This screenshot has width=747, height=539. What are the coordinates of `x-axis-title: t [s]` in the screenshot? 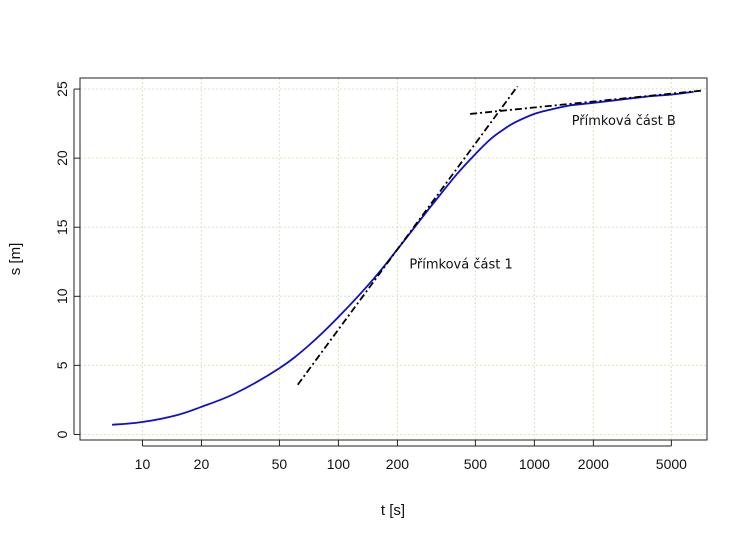 It's located at (393, 510).